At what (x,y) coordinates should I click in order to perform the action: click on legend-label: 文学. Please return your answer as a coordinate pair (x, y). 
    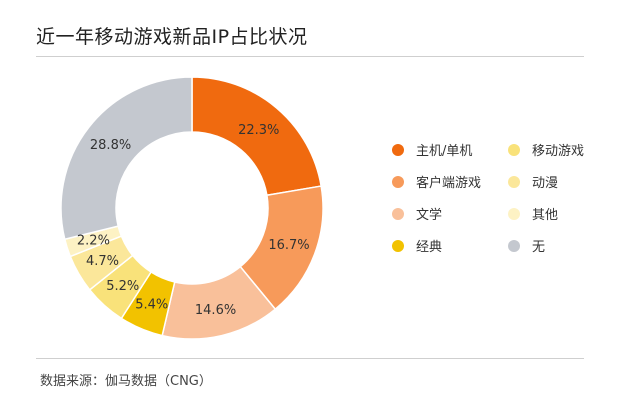
    Looking at the image, I should click on (429, 215).